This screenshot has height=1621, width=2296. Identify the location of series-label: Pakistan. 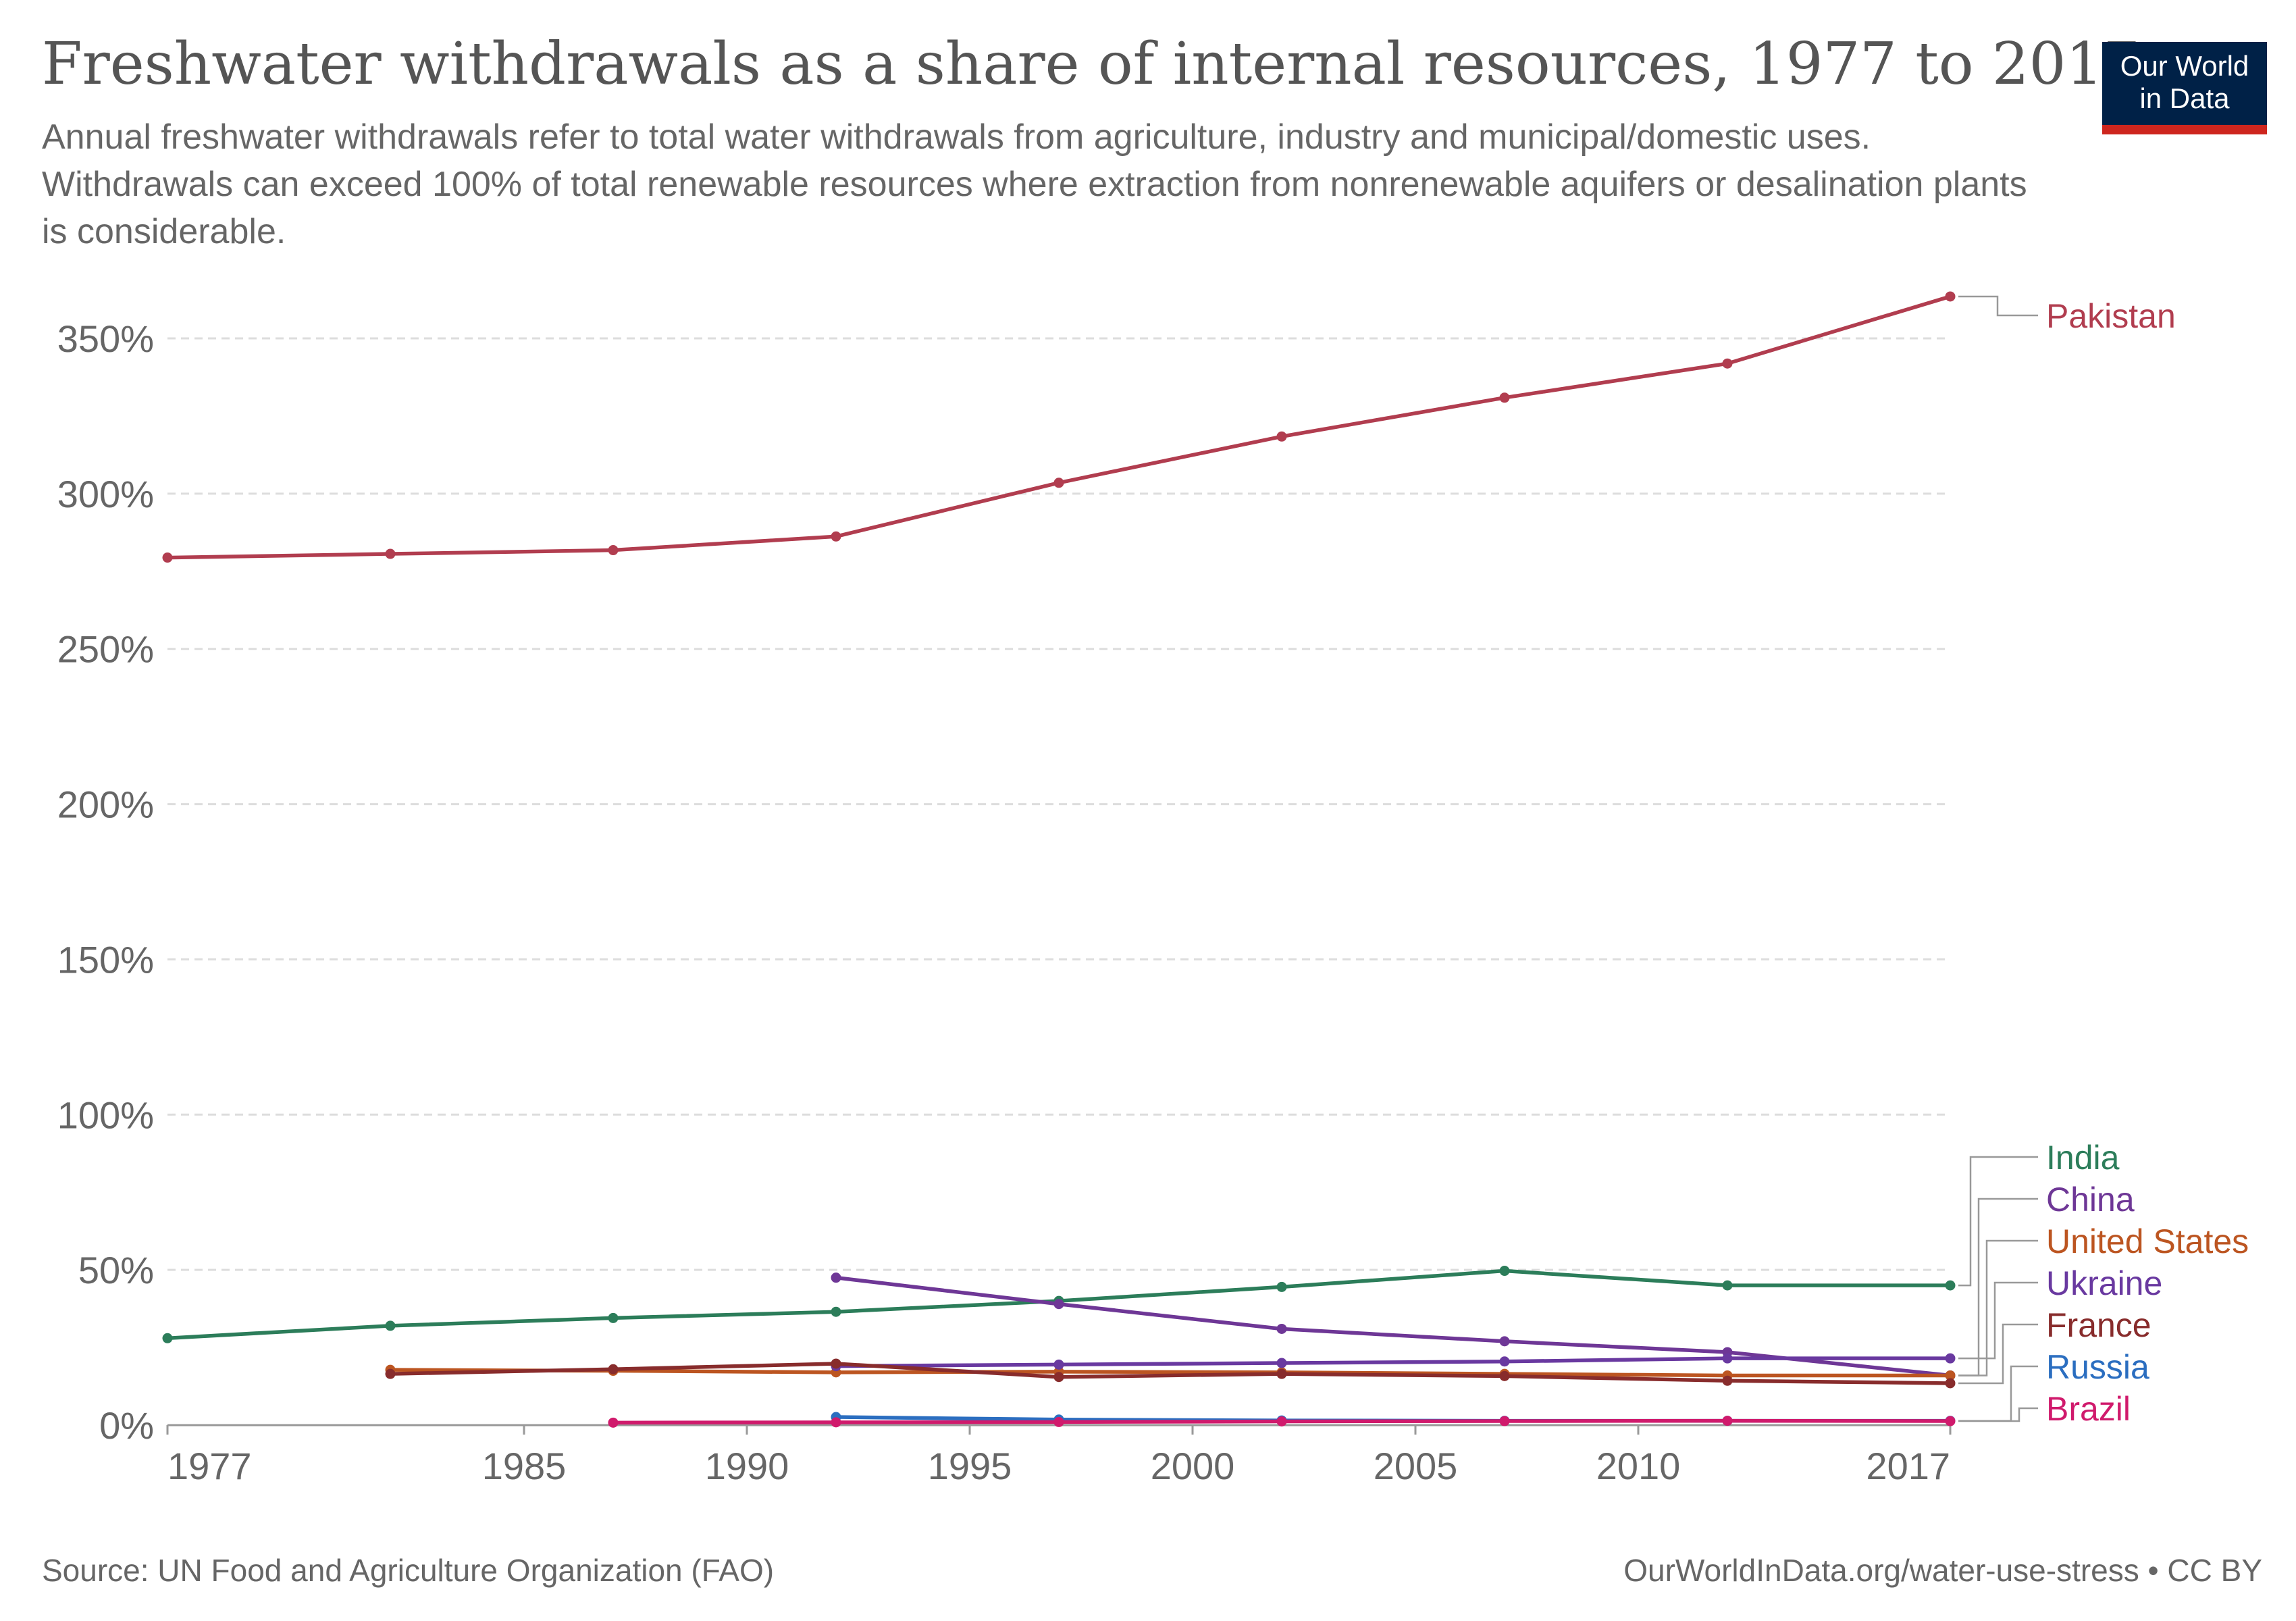
(2111, 316).